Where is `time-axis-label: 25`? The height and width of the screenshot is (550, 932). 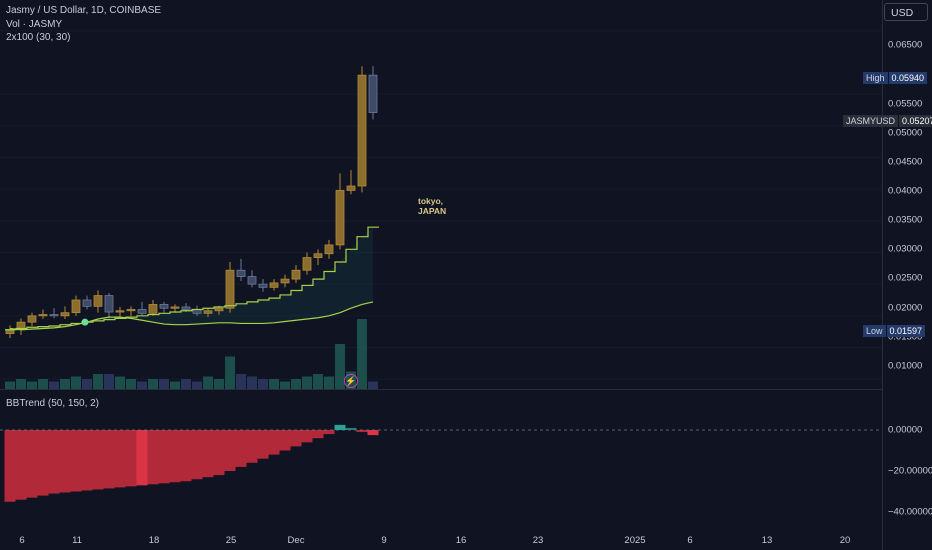
time-axis-label: 25 is located at coordinates (231, 540).